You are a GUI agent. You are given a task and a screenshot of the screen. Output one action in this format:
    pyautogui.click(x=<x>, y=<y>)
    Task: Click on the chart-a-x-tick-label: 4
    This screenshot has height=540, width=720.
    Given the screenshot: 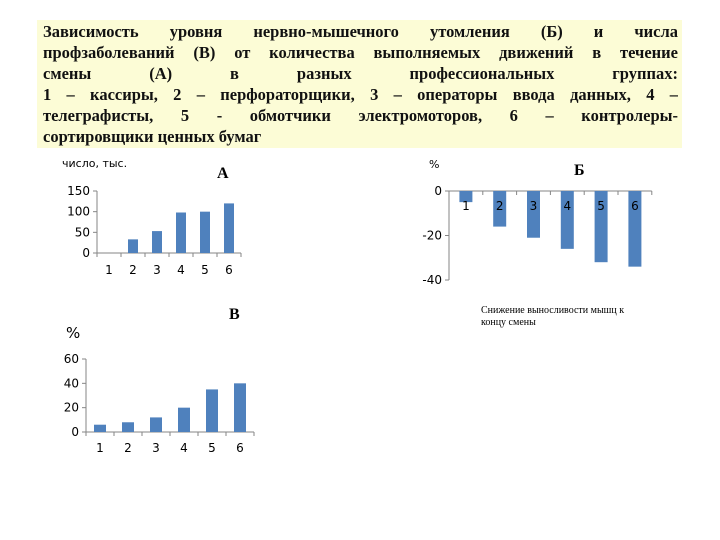 What is the action you would take?
    pyautogui.click(x=181, y=270)
    